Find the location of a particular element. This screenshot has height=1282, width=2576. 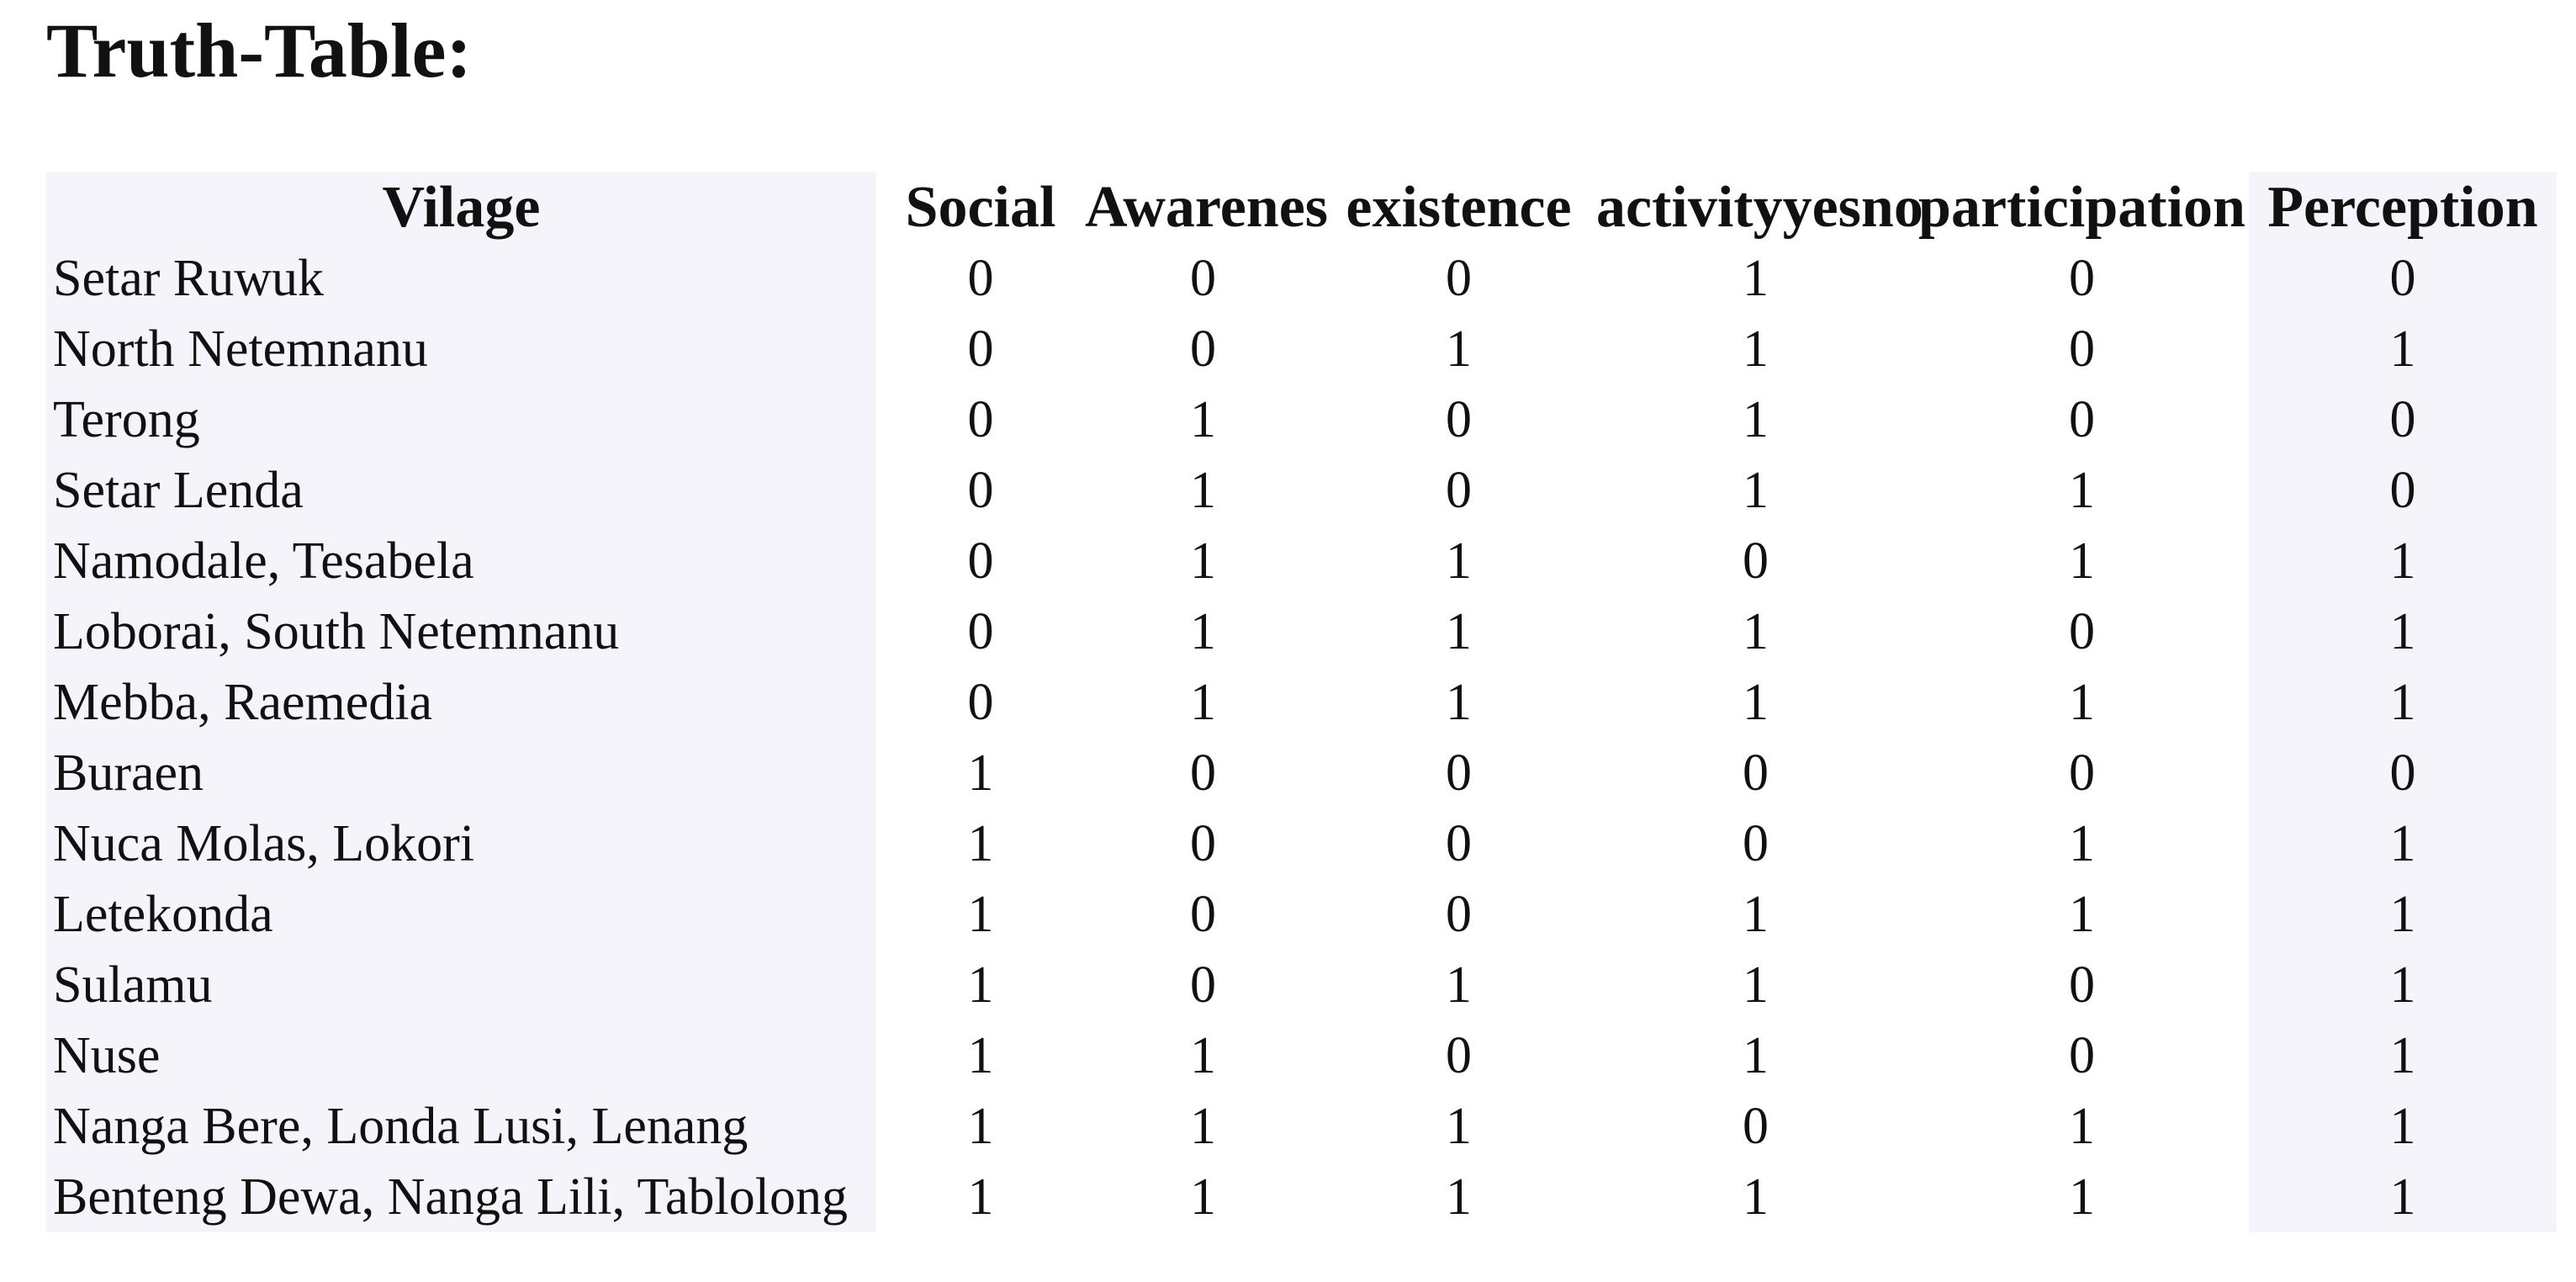

column-header-village: Vilage is located at coordinates (461, 208).